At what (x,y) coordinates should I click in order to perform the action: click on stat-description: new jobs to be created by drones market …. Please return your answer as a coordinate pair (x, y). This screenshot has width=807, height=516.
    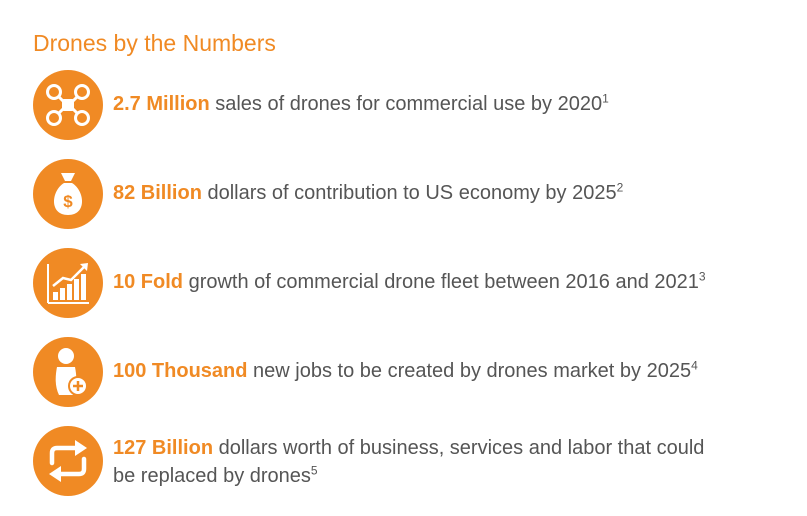
    Looking at the image, I should click on (469, 371).